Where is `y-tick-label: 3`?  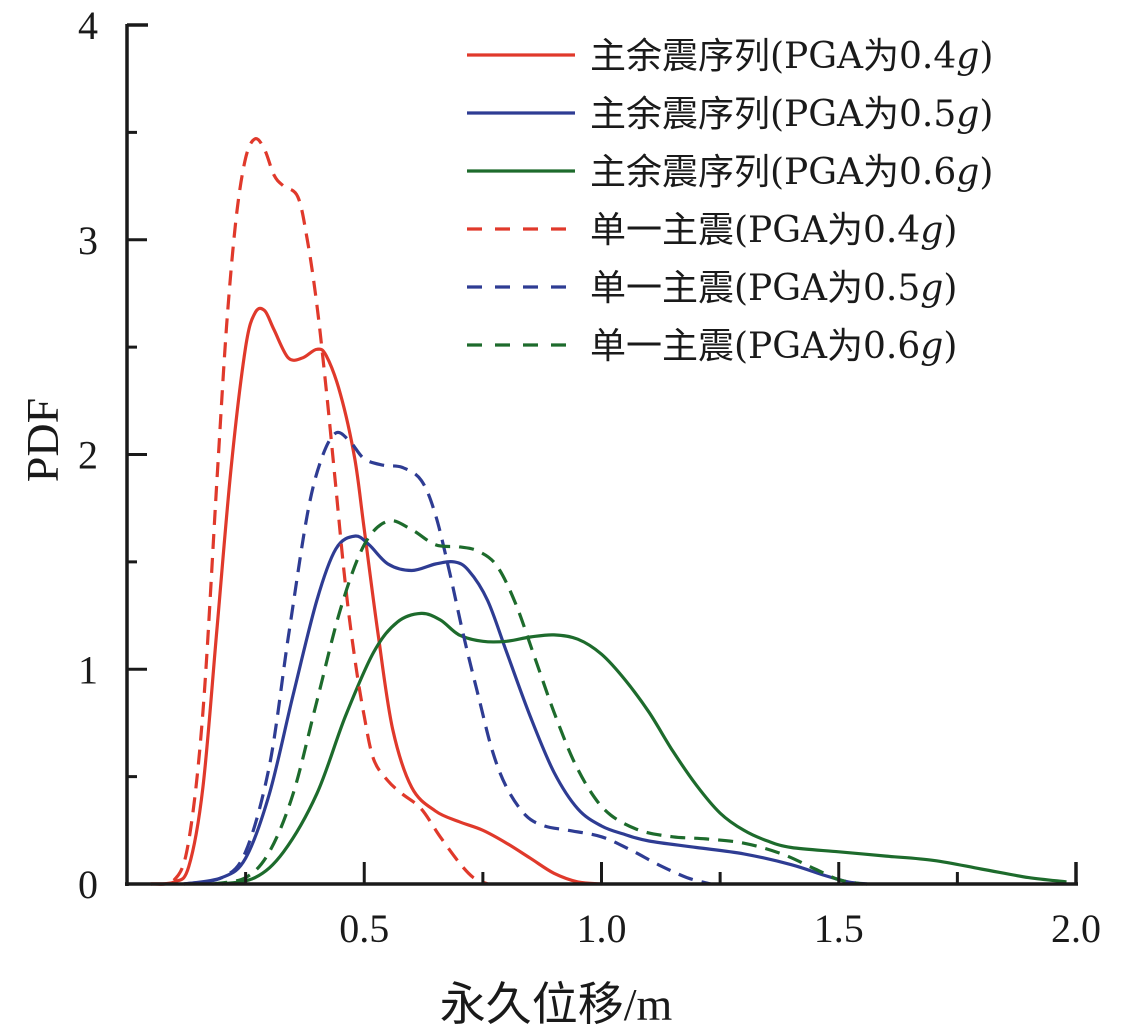
y-tick-label: 3 is located at coordinates (88, 240).